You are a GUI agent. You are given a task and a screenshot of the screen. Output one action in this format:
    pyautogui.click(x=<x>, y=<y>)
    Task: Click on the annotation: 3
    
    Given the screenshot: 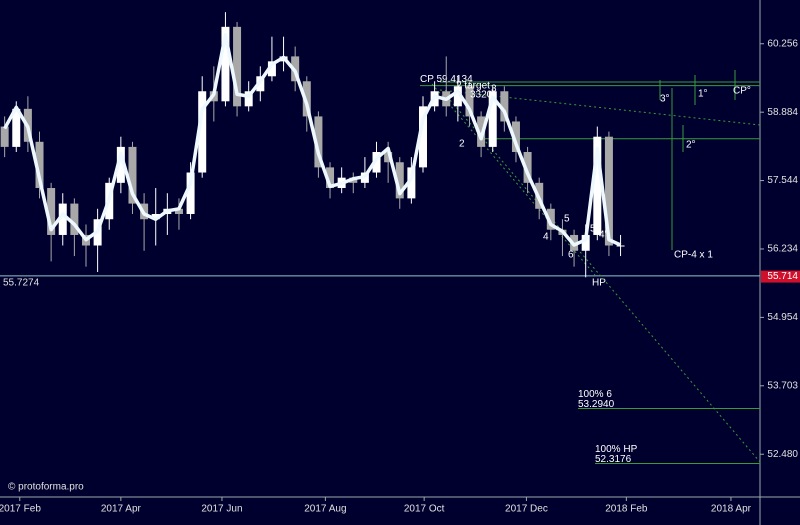 What is the action you would take?
    pyautogui.click(x=494, y=89)
    